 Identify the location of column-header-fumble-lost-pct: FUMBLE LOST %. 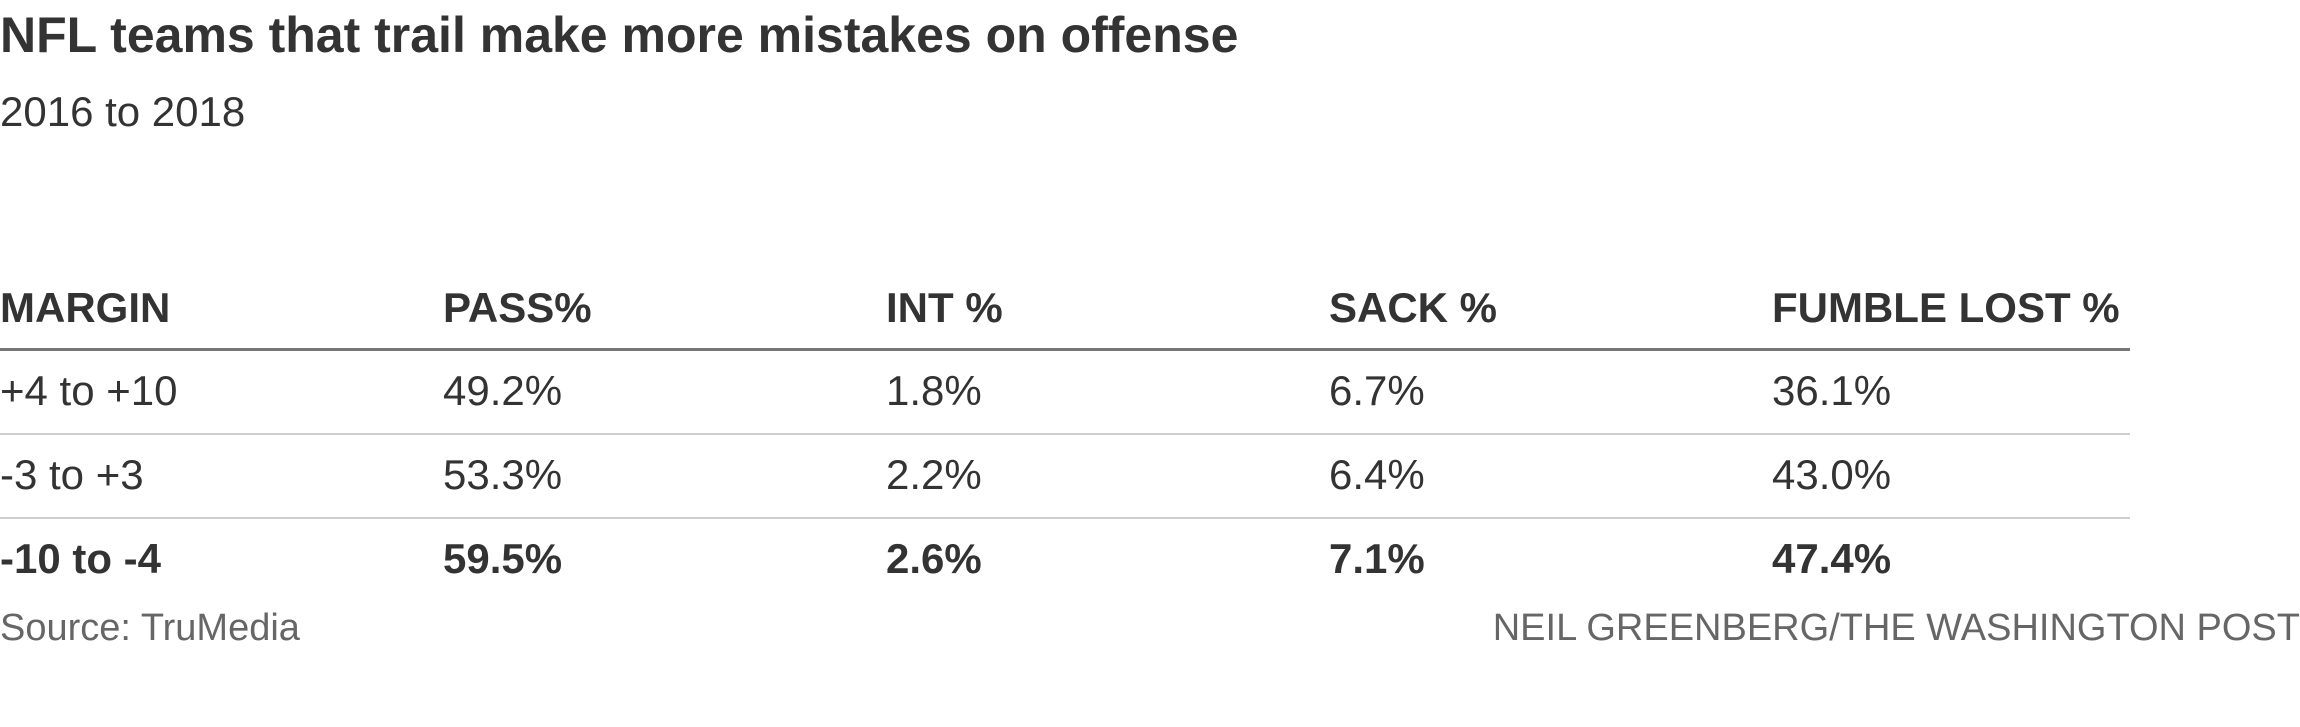
(1951, 310).